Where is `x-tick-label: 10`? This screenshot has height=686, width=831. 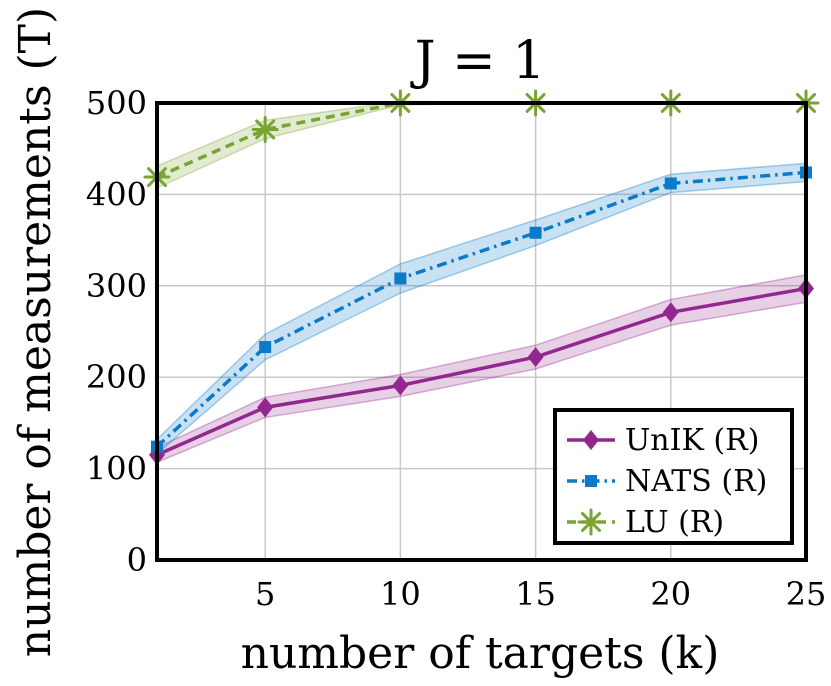 x-tick-label: 10 is located at coordinates (400, 594).